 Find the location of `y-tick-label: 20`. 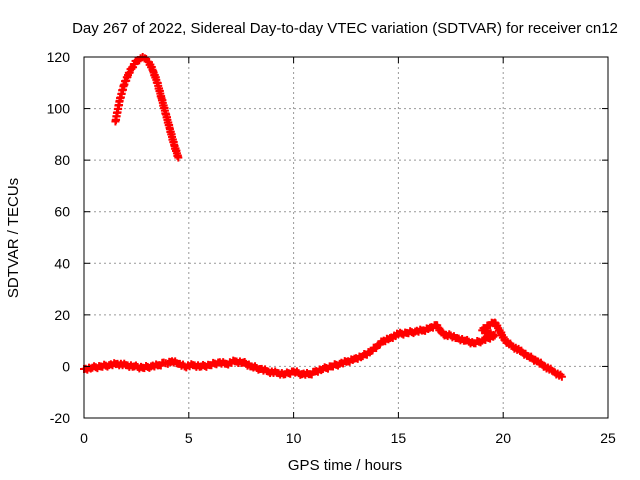

y-tick-label: 20 is located at coordinates (62, 315).